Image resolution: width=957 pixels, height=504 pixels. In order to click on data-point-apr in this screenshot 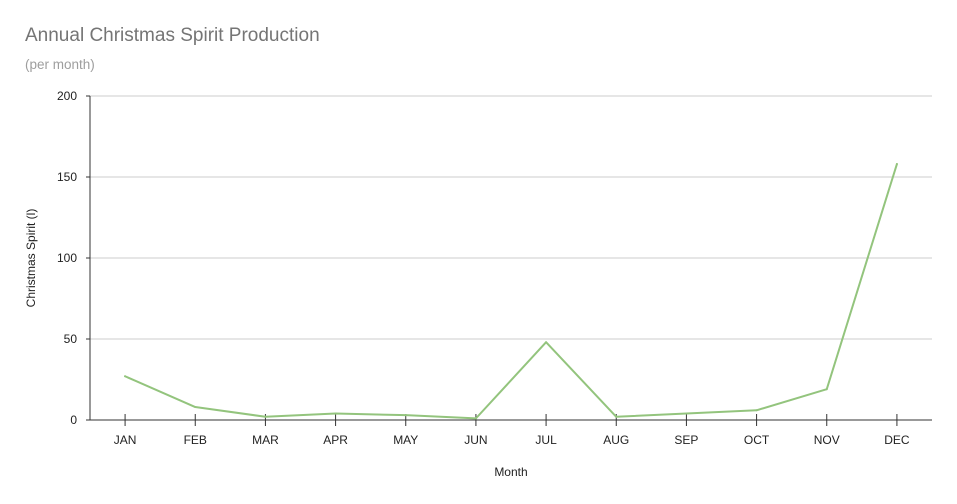, I will do `click(335, 413)`.